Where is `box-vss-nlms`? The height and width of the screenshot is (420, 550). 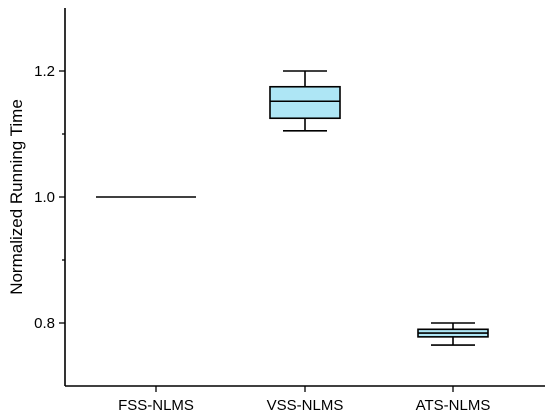
box-vss-nlms is located at coordinates (305, 101).